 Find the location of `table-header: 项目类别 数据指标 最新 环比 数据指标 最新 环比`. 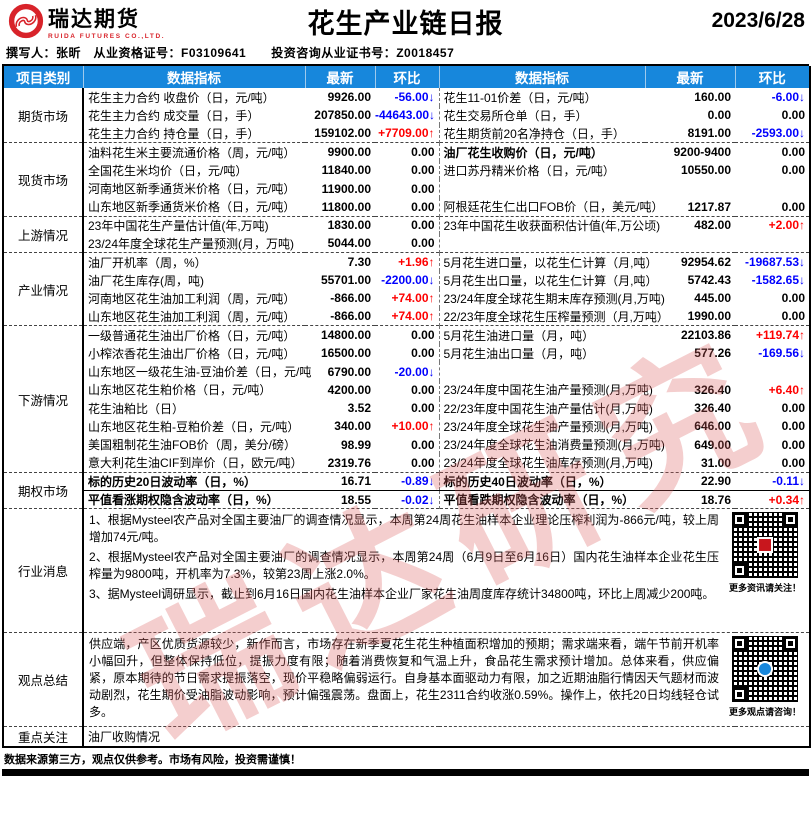

table-header: 项目类别 数据指标 最新 环比 数据指标 最新 环比 is located at coordinates (406, 77).